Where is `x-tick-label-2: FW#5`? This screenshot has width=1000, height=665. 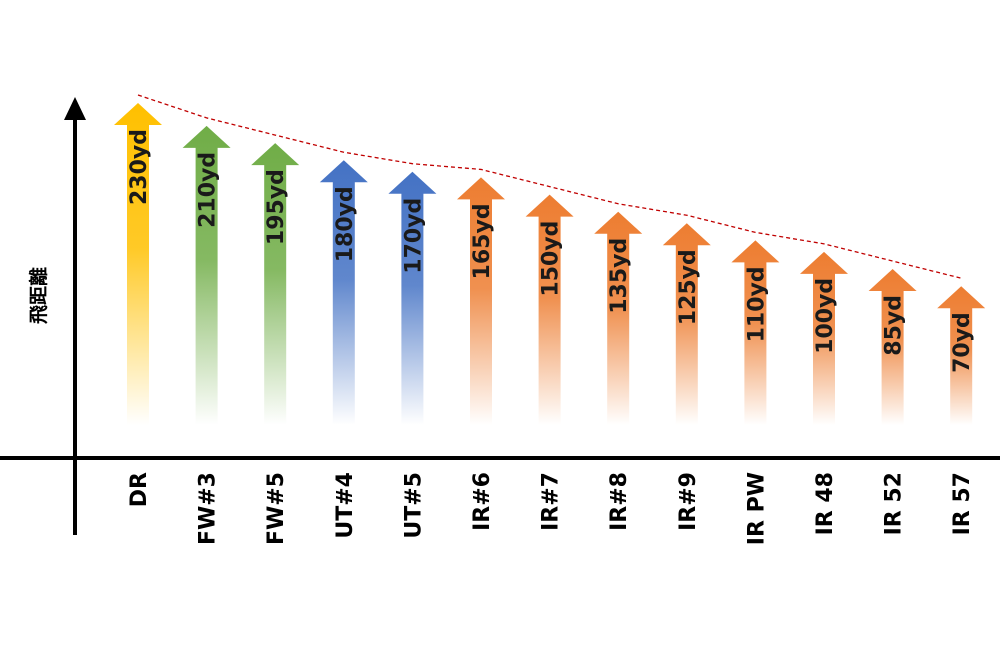 x-tick-label-2: FW#5 is located at coordinates (276, 508).